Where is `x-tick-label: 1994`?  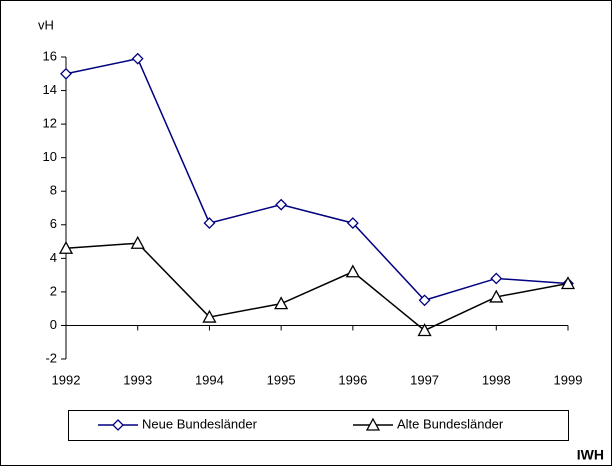 x-tick-label: 1994 is located at coordinates (209, 379).